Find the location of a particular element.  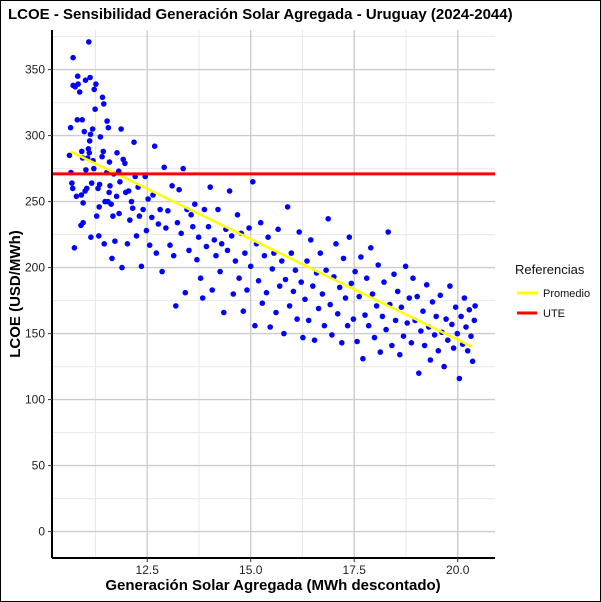

y-tick-label: 300 is located at coordinates (35, 136).